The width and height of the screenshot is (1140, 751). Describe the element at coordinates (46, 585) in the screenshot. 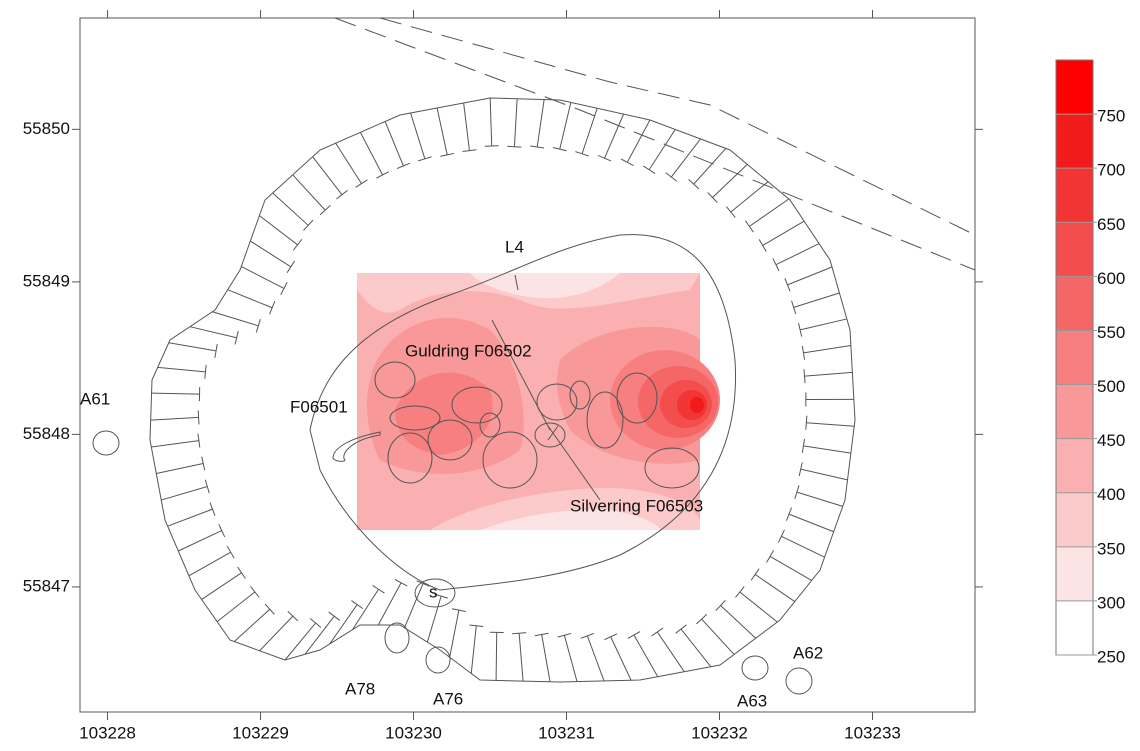

I see `y-tick-label: 55847` at that location.